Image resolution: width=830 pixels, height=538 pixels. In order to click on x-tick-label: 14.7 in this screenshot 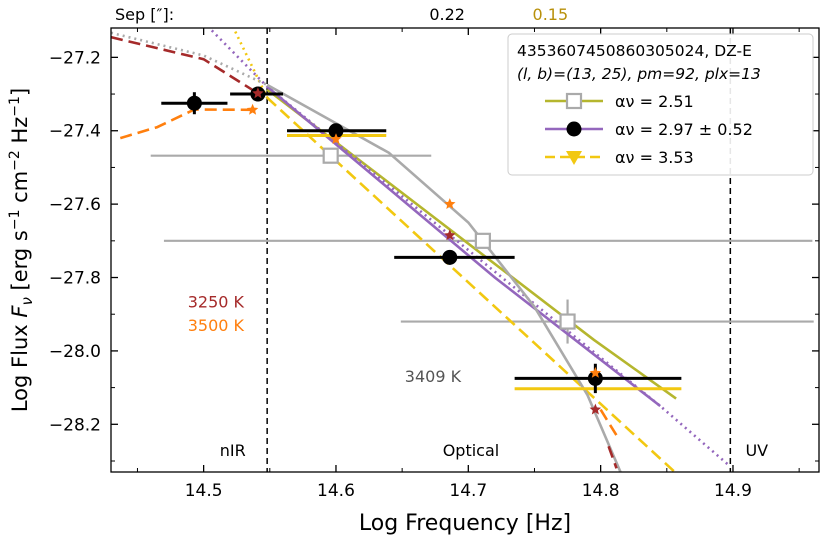, I will do `click(468, 491)`.